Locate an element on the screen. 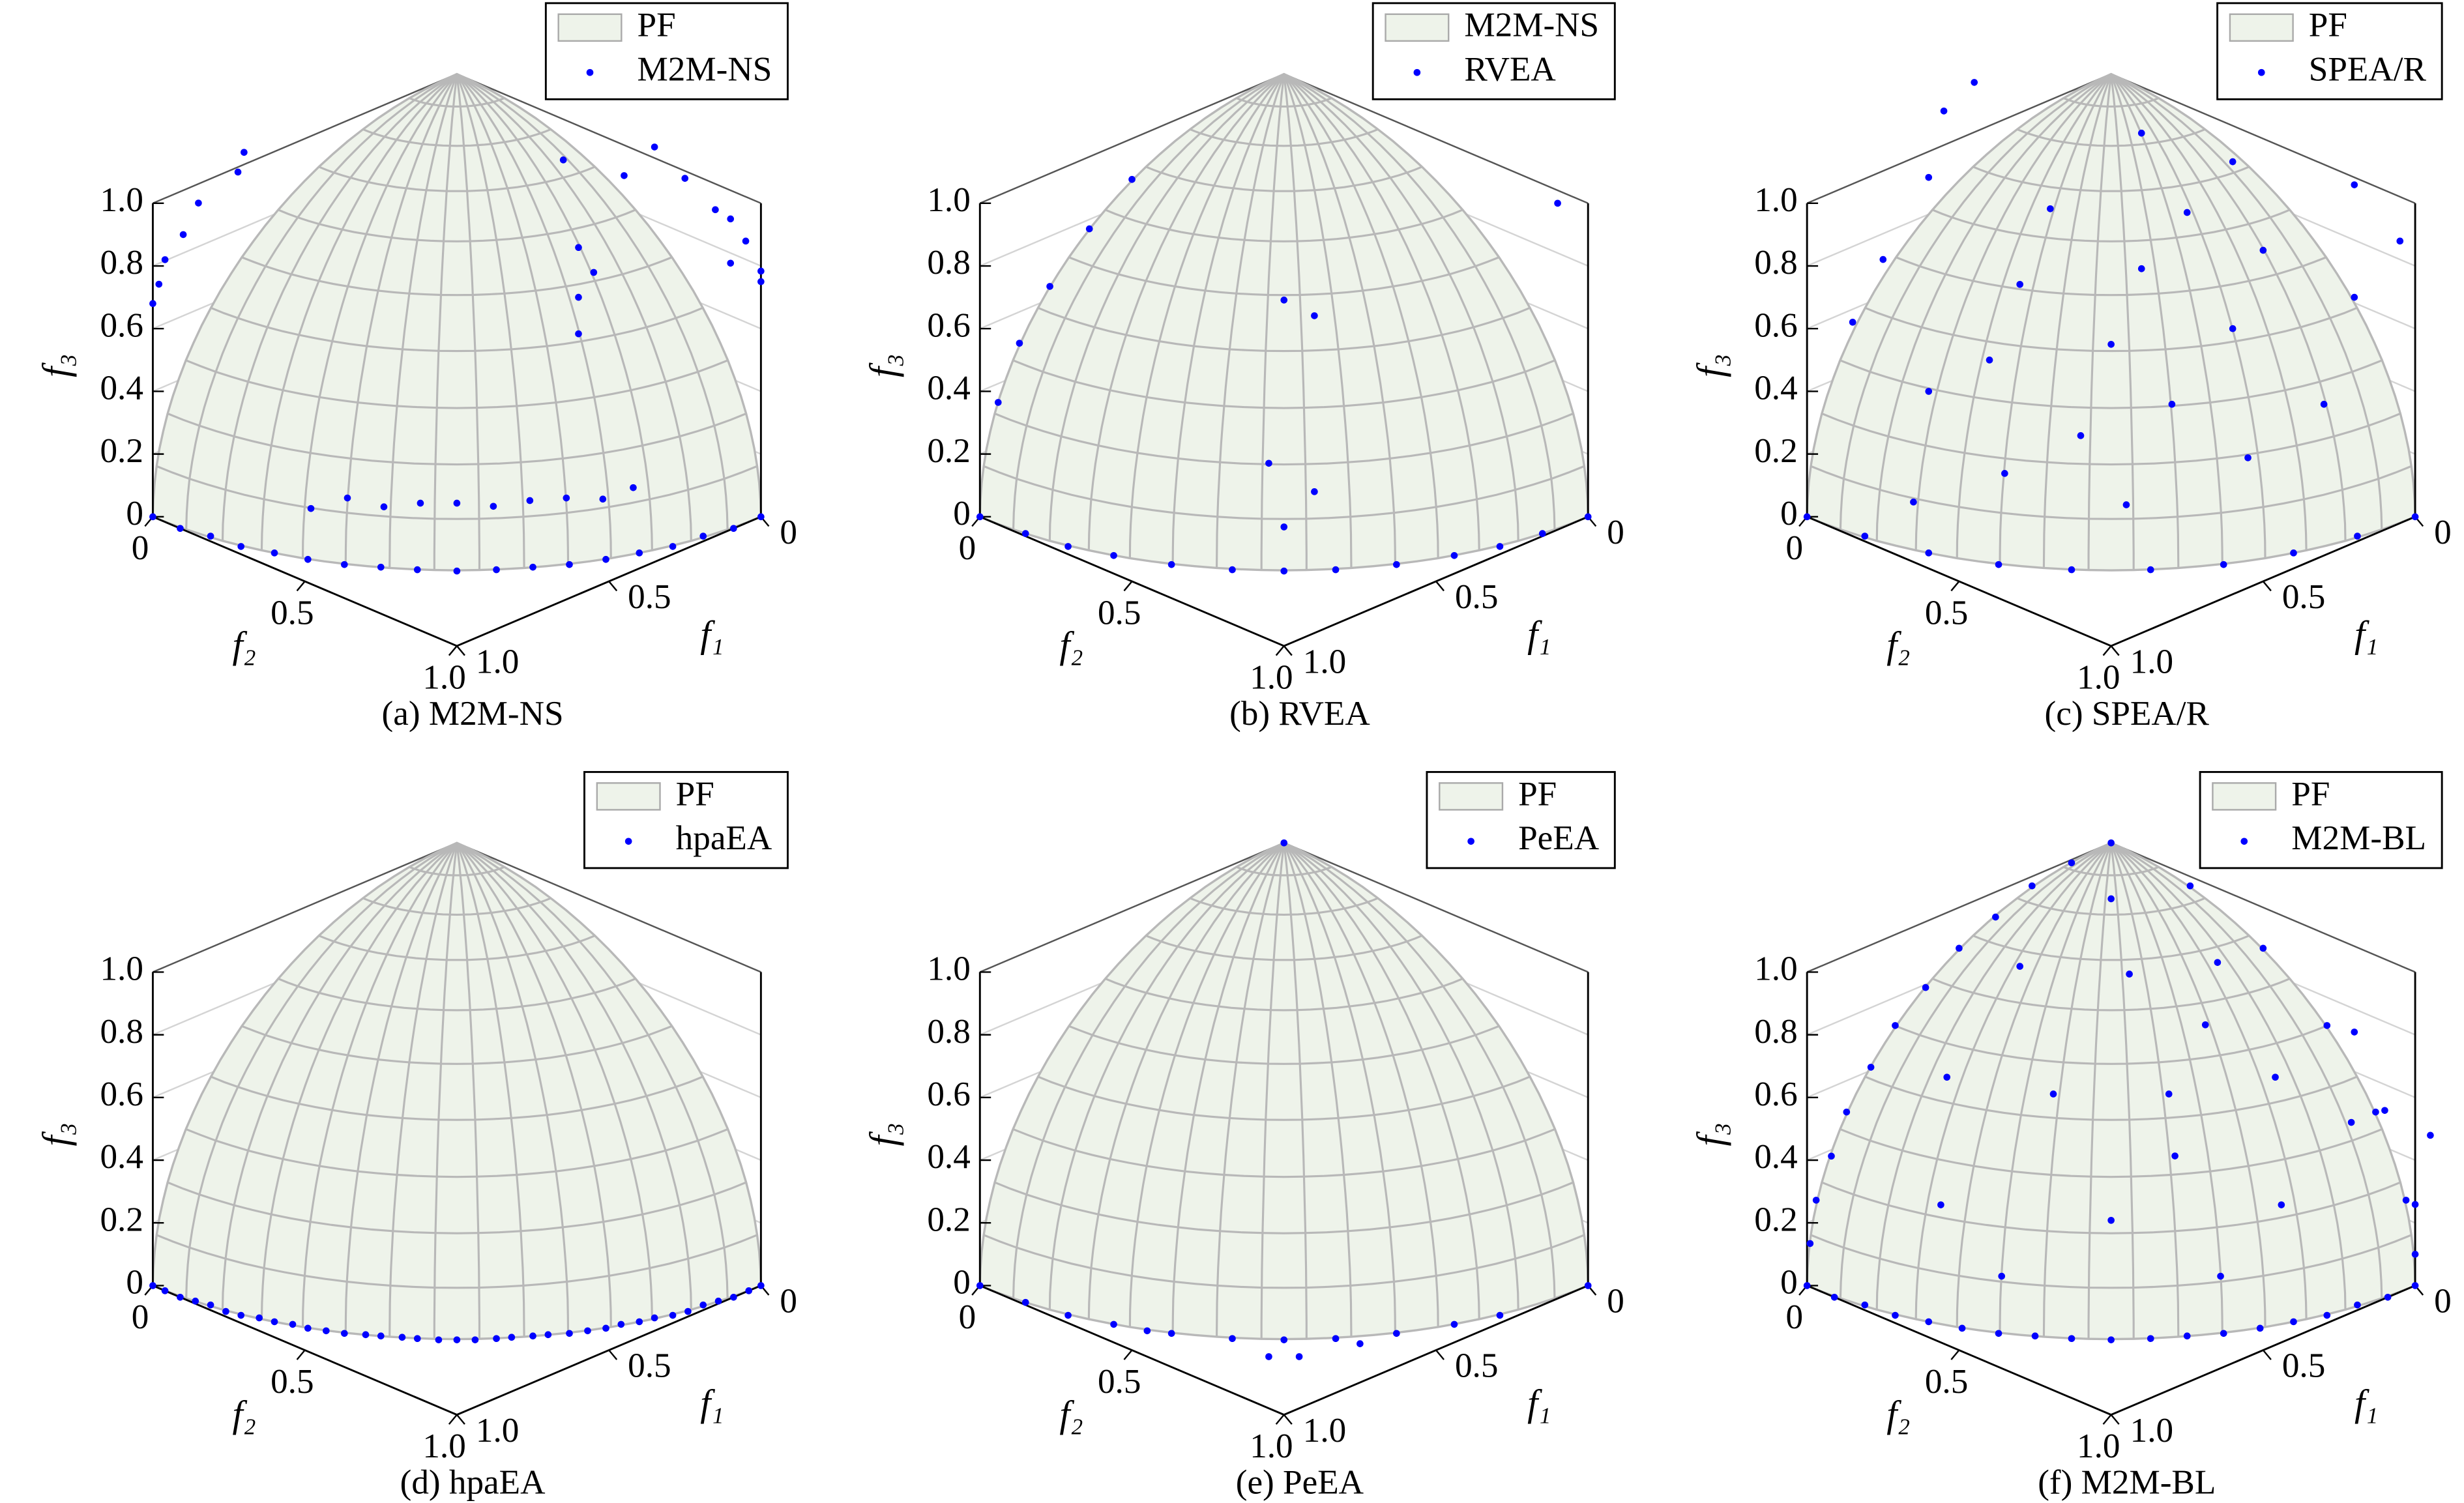 Image resolution: width=2464 pixels, height=1503 pixels. legend: PF SPEA/R is located at coordinates (2330, 51).